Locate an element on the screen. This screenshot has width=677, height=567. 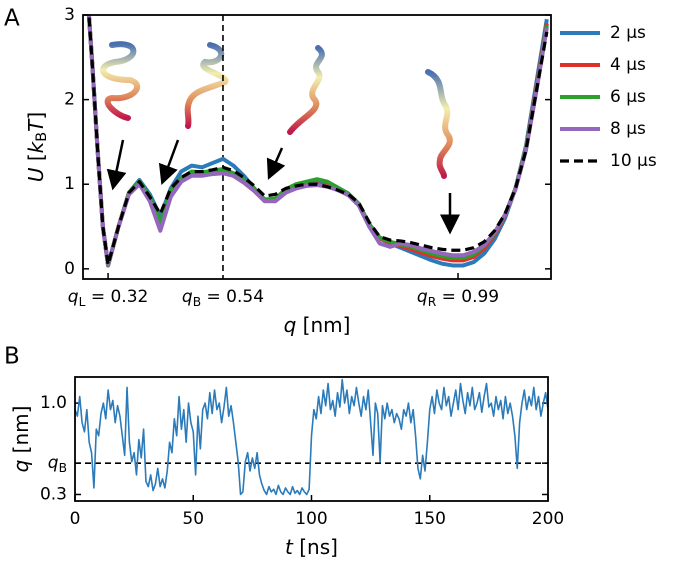
x-tick-label: 100 is located at coordinates (311, 519).